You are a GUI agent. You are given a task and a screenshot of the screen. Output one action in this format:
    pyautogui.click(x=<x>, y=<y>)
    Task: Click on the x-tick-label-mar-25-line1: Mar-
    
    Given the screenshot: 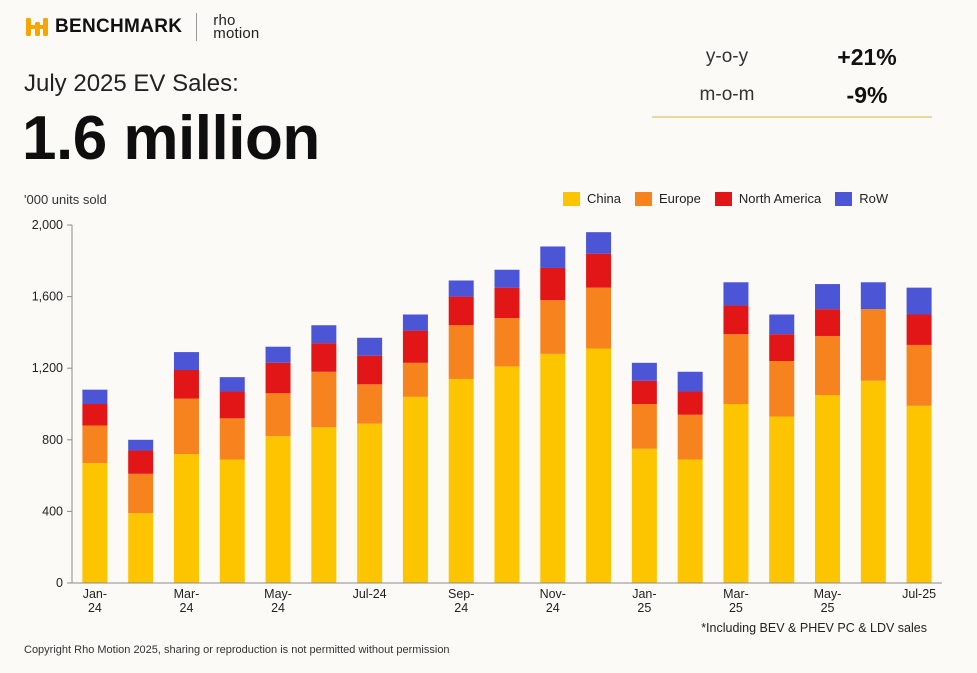 What is the action you would take?
    pyautogui.click(x=736, y=594)
    